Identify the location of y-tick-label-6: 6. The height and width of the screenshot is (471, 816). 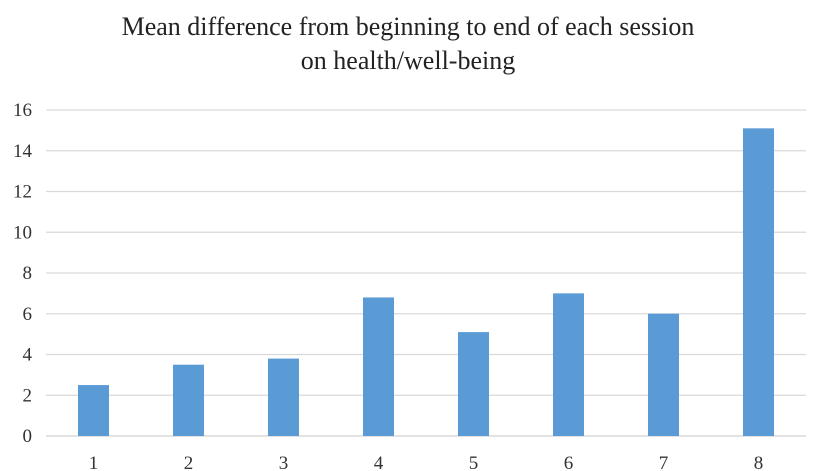
(28, 314).